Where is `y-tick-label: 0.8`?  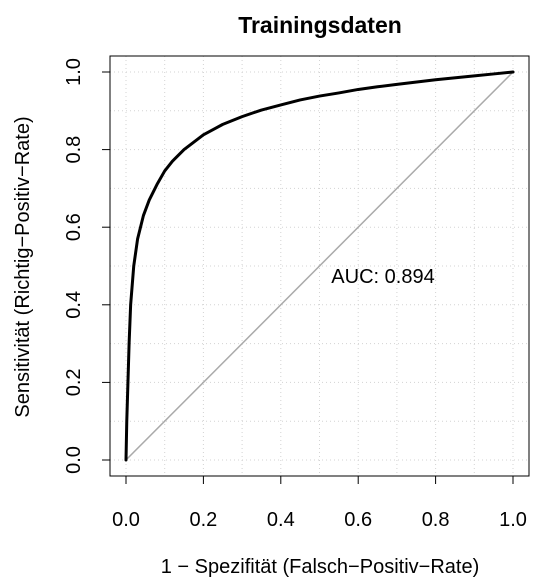 y-tick-label: 0.8 is located at coordinates (74, 150).